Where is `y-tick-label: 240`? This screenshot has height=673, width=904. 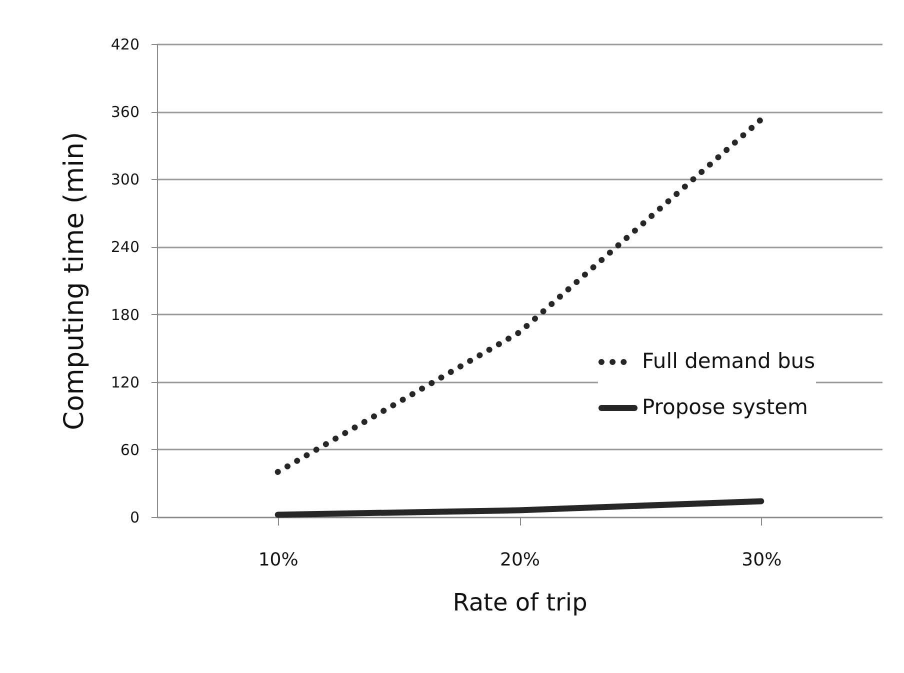 y-tick-label: 240 is located at coordinates (125, 247).